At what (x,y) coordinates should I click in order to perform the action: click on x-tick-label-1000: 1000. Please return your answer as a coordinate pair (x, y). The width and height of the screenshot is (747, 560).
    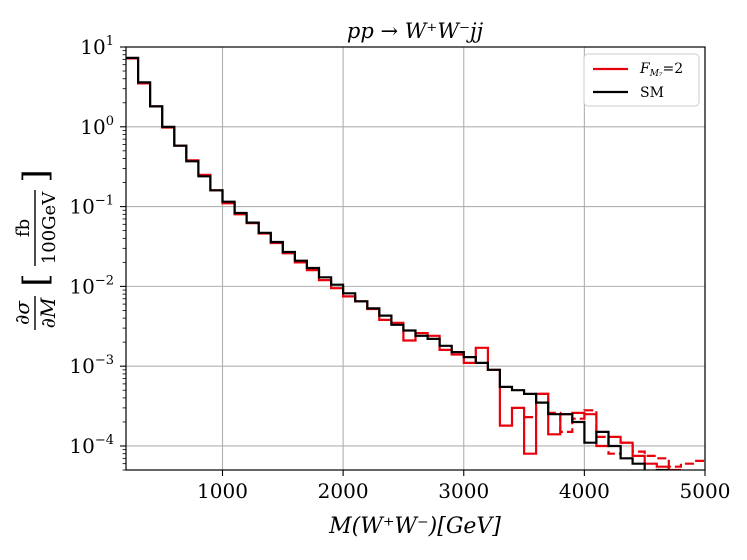
    Looking at the image, I should click on (222, 491).